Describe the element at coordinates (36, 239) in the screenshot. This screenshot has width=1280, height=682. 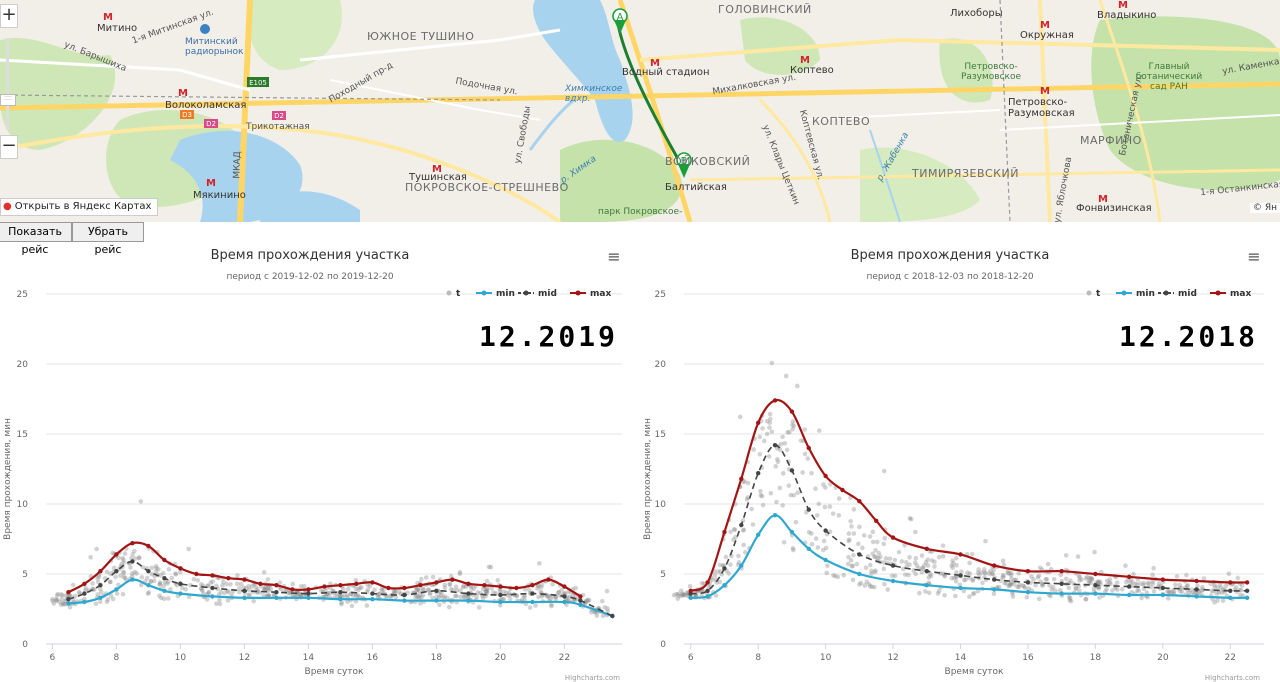
I see `show-route-button: Показать рейс` at that location.